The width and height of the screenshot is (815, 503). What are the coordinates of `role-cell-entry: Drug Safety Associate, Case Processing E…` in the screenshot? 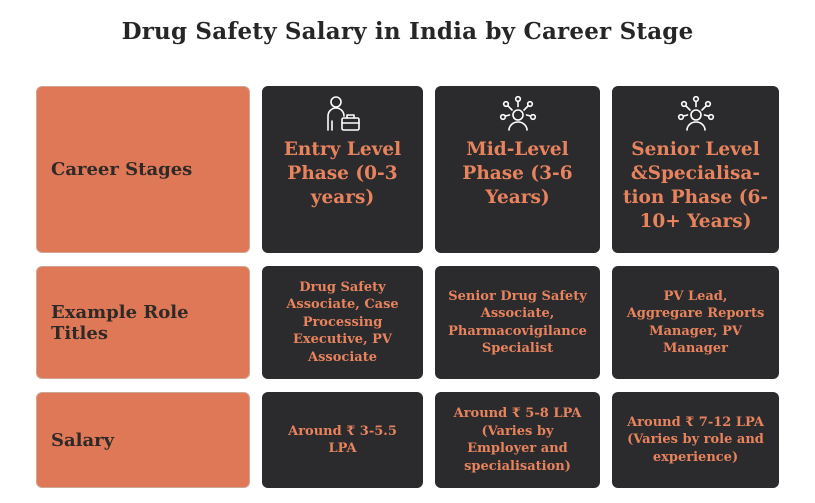 It's located at (342, 322).